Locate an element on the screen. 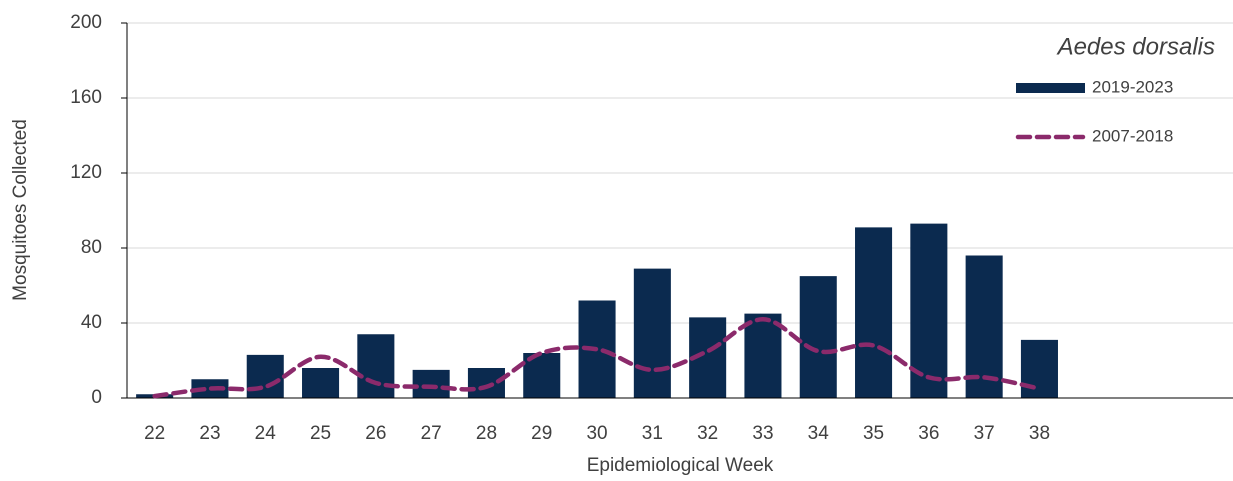 This screenshot has height=481, width=1233. y-tick-label: 200 is located at coordinates (86, 22).